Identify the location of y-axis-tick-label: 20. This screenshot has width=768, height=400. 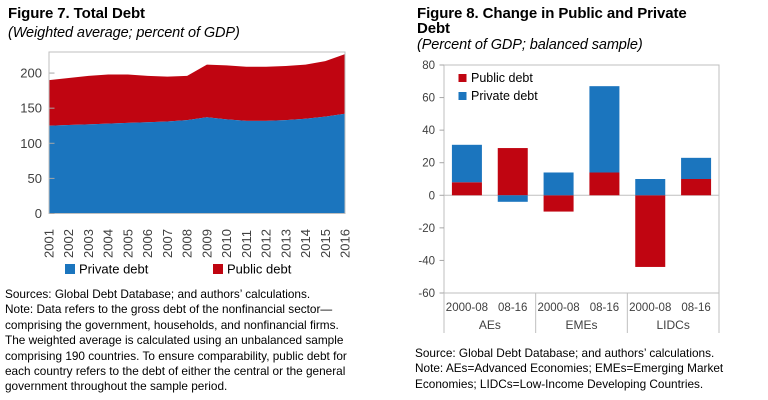
(428, 164).